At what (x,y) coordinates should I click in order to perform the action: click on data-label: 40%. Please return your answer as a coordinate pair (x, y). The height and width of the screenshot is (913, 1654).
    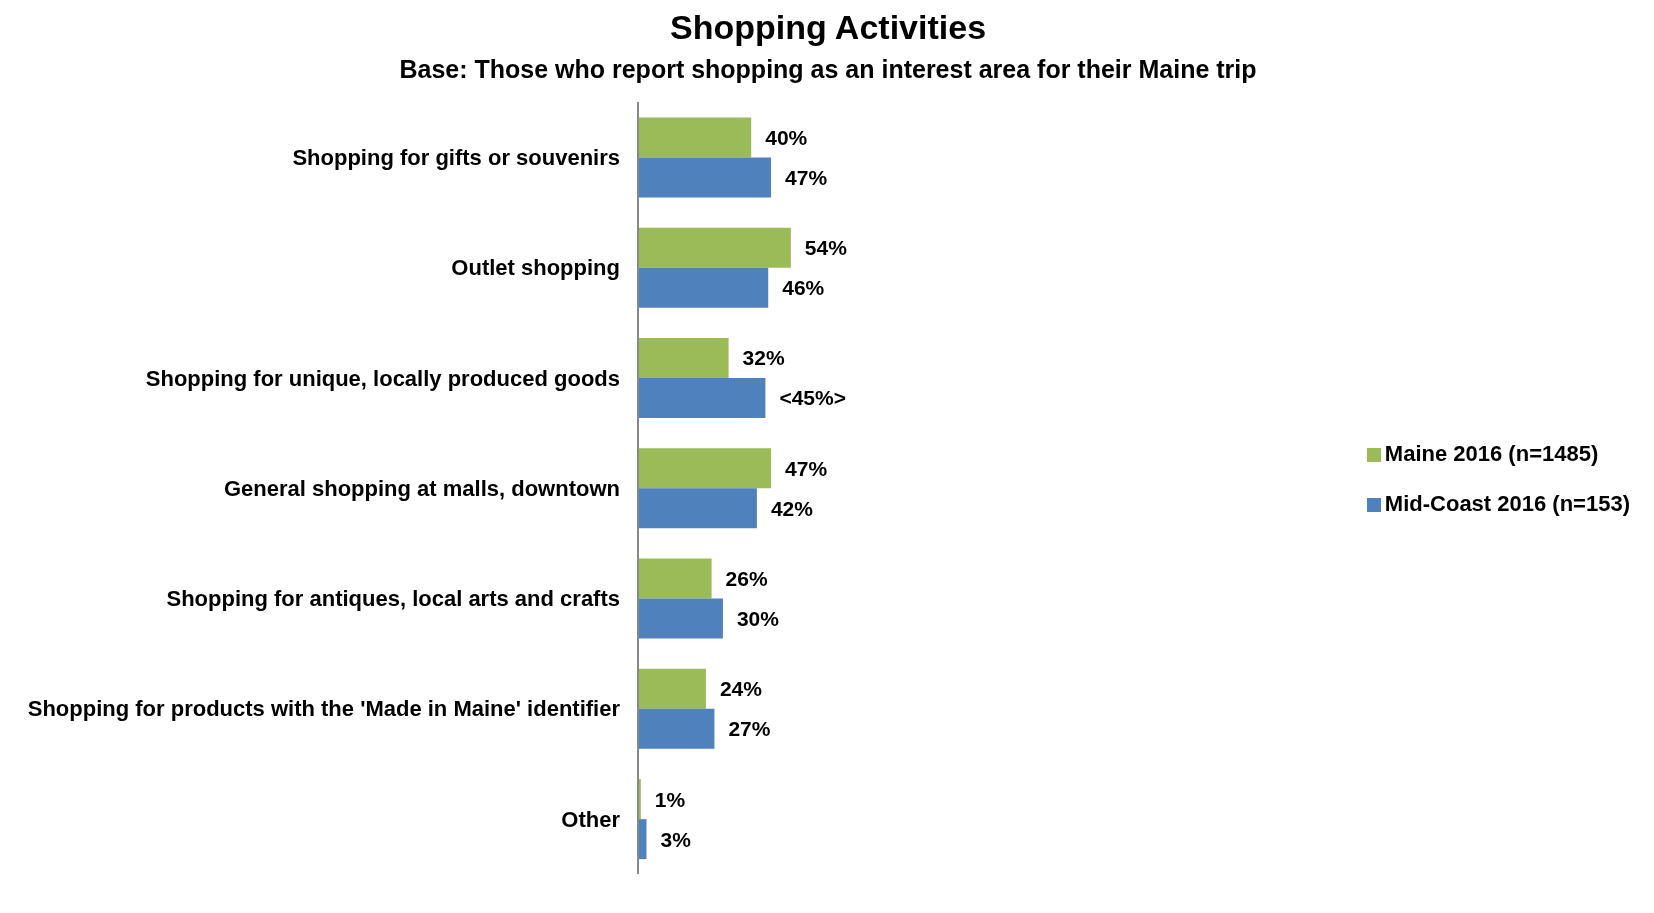
    Looking at the image, I should click on (786, 137).